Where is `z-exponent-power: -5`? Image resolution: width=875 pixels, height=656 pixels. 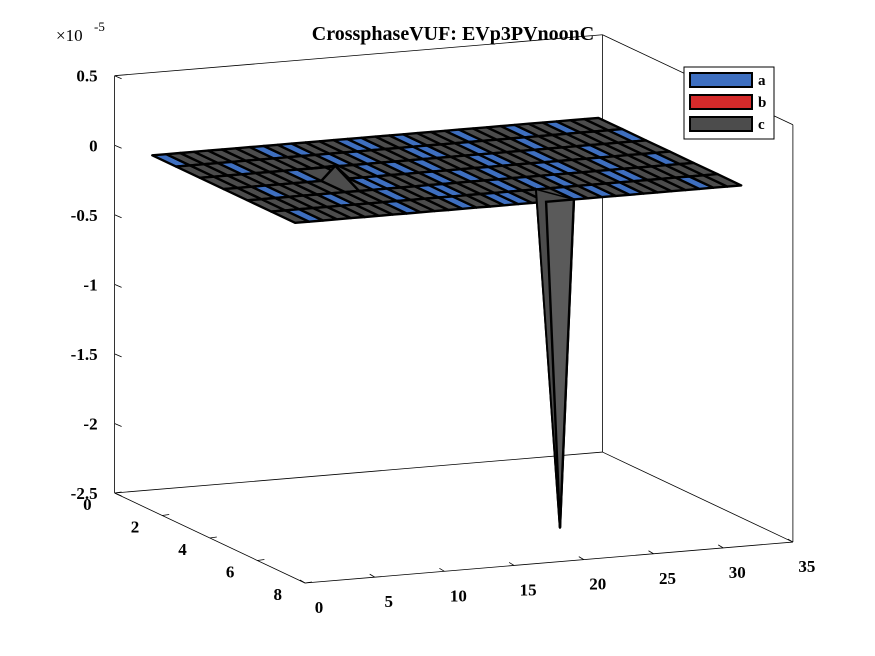
z-exponent-power: -5 is located at coordinates (99, 26).